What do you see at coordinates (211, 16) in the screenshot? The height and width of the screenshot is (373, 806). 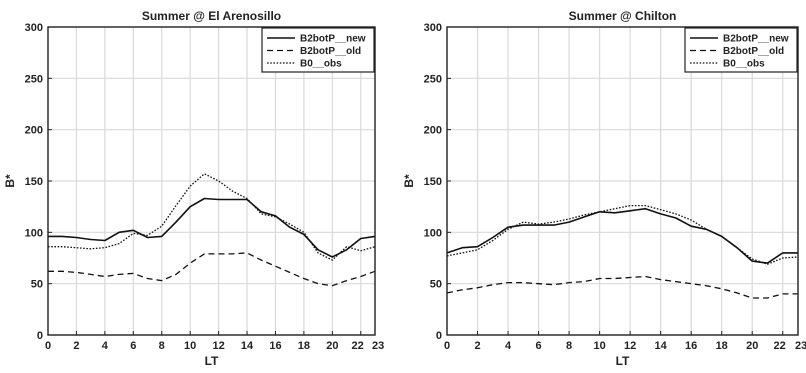 I see `chart-title: Summer @ El Arenosillo` at bounding box center [211, 16].